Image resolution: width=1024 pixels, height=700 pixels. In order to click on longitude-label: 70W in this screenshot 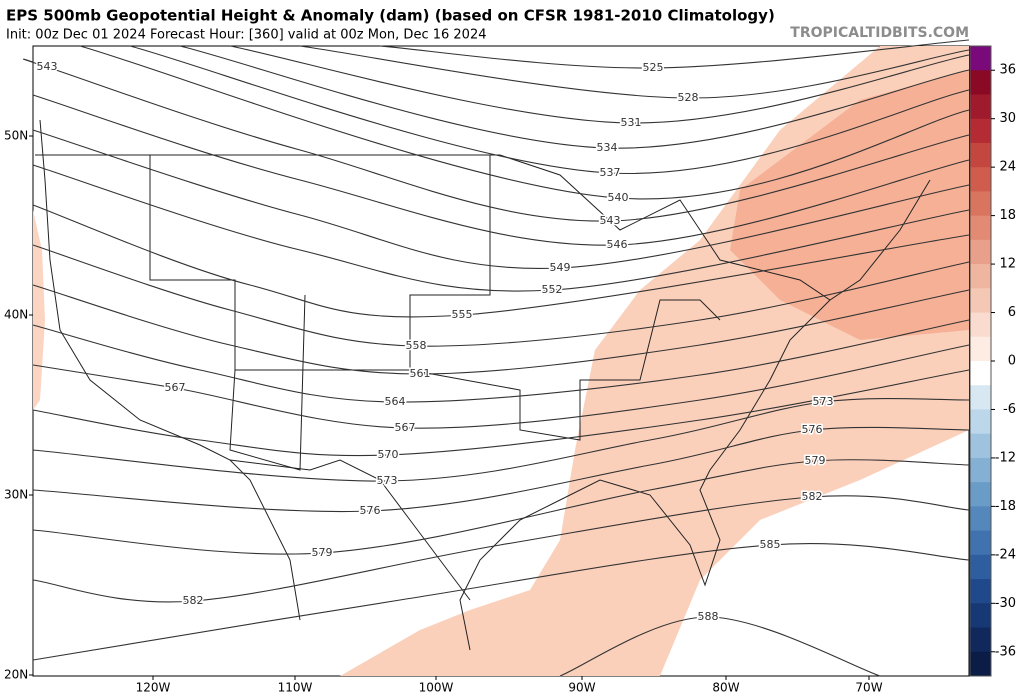, I will do `click(868, 688)`.